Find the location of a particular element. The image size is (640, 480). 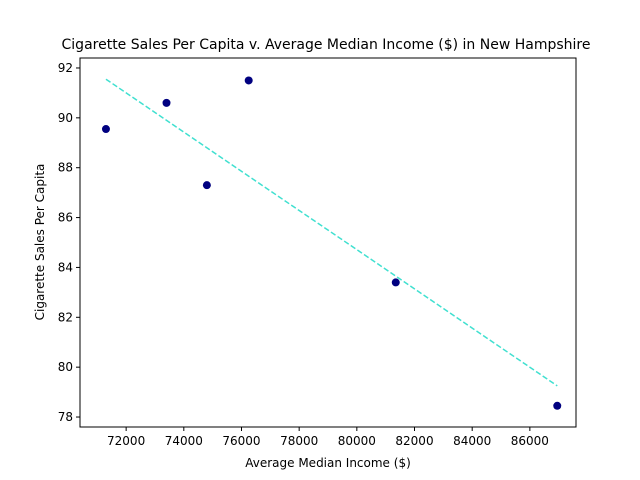

y-tick-label: 84 is located at coordinates (65, 267).